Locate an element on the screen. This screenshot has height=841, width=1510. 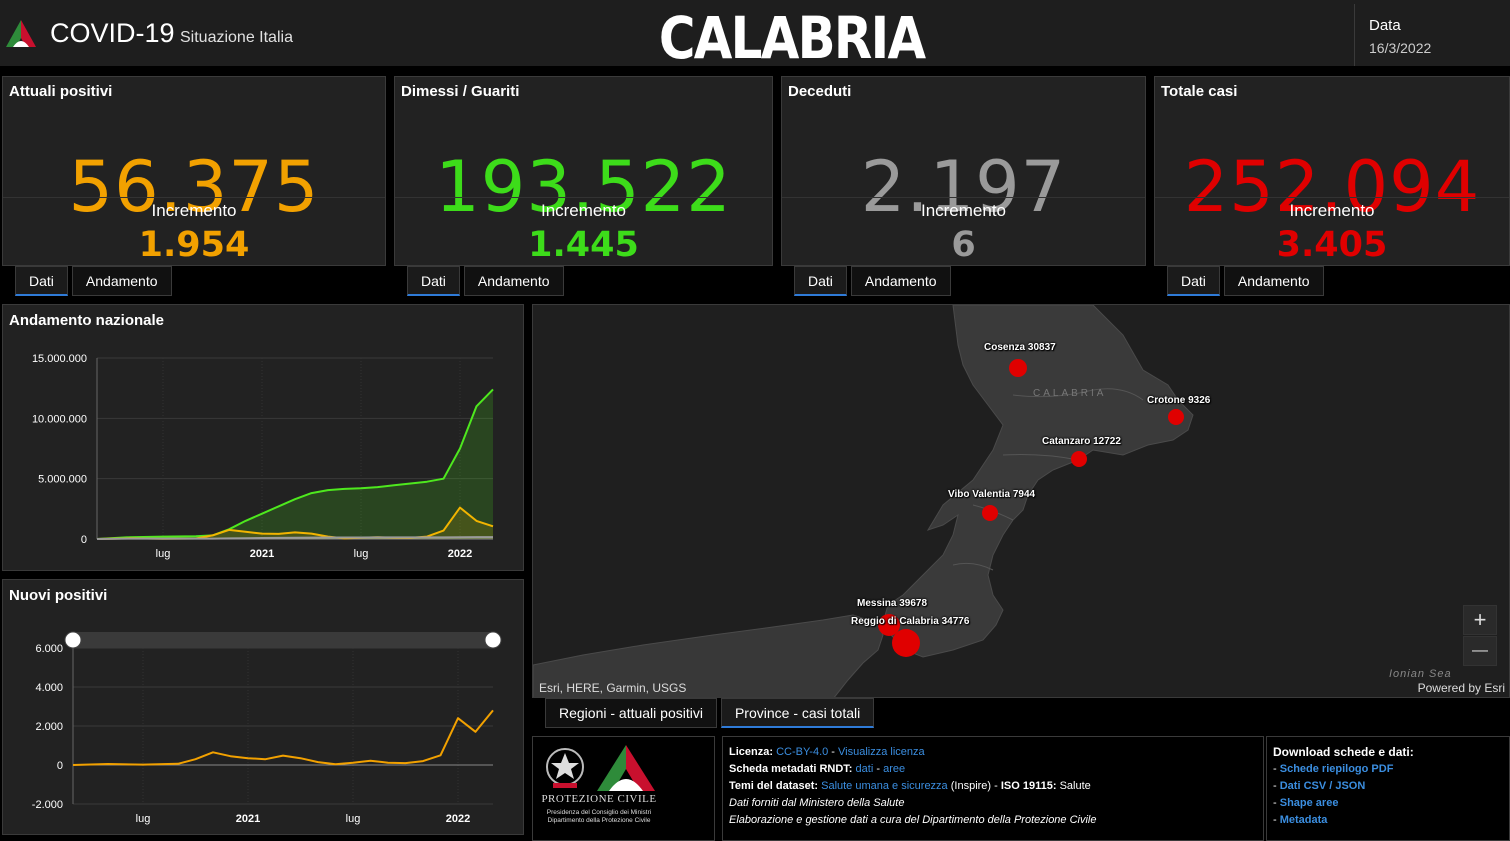
card-inc-value: 3.405 is located at coordinates (1332, 245).